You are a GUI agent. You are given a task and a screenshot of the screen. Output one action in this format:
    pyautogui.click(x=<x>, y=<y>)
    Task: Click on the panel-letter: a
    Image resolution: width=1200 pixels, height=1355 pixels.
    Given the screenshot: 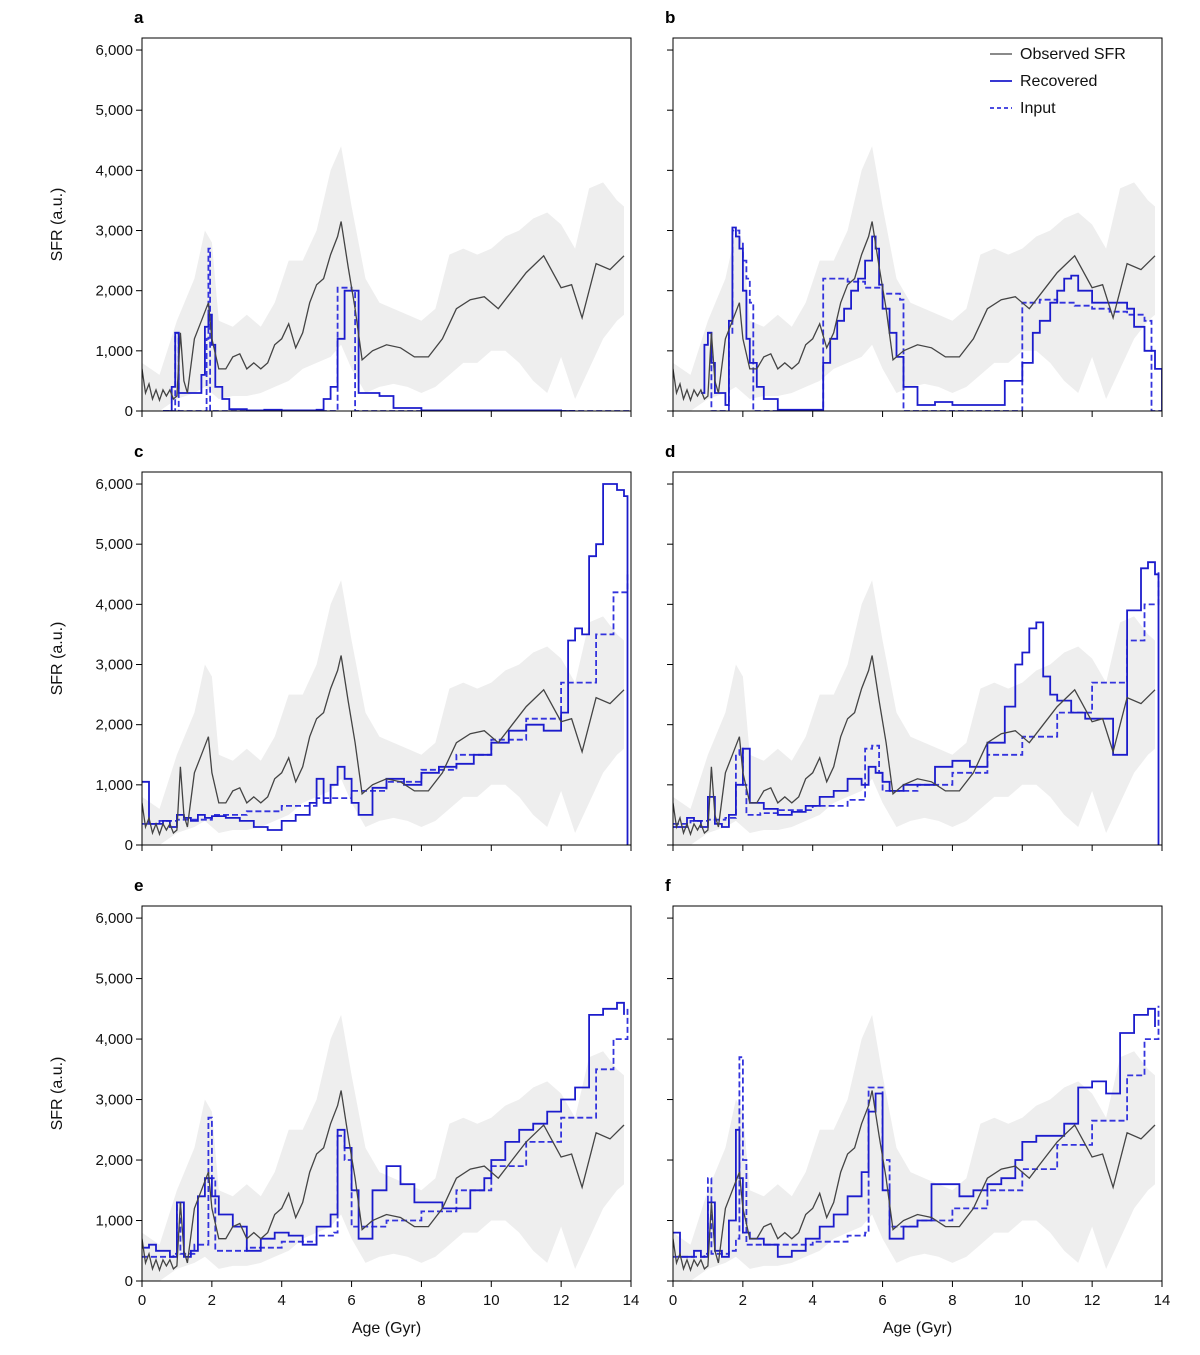 What is the action you would take?
    pyautogui.click(x=139, y=17)
    